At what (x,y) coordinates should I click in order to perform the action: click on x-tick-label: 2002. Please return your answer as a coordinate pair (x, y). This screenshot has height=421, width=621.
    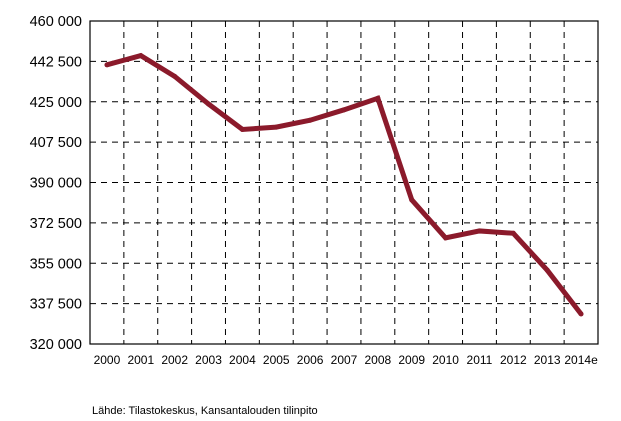
    Looking at the image, I should click on (174, 360).